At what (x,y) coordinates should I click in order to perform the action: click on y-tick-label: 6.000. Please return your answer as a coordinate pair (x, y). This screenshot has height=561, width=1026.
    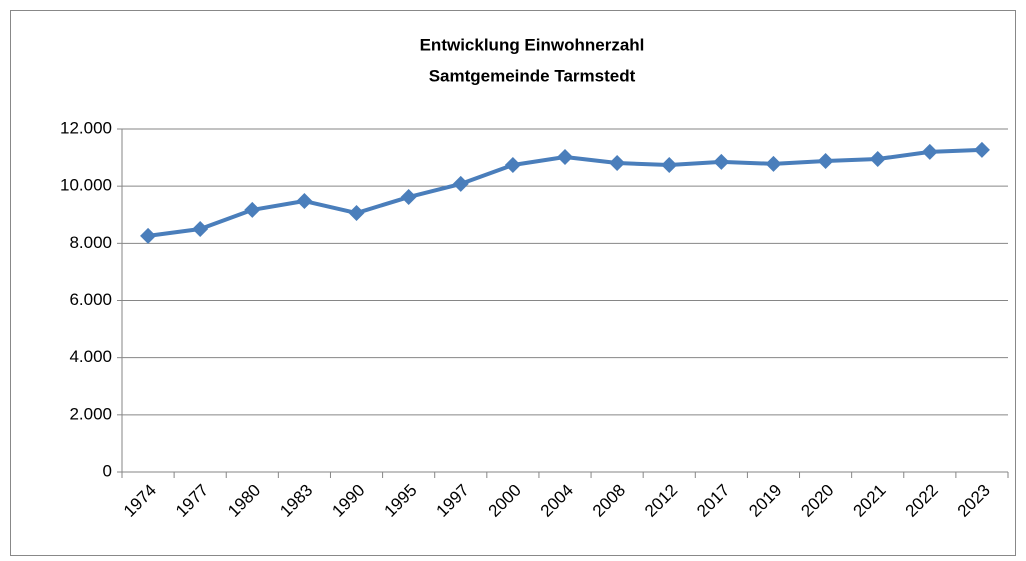
    Looking at the image, I should click on (90, 299).